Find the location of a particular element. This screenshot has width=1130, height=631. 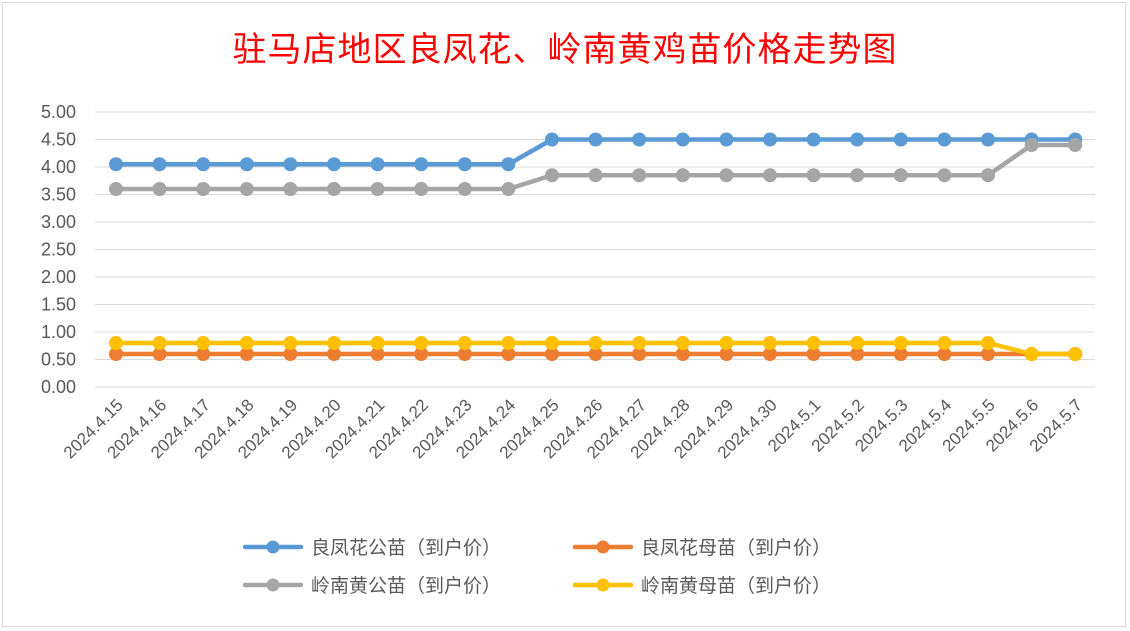

legend: 良凤花公苗（到户价） 良凤花母苗（到户价） 岭南黄公苗（到户价） 岭南黄母苗（到户价） is located at coordinates (536, 567).